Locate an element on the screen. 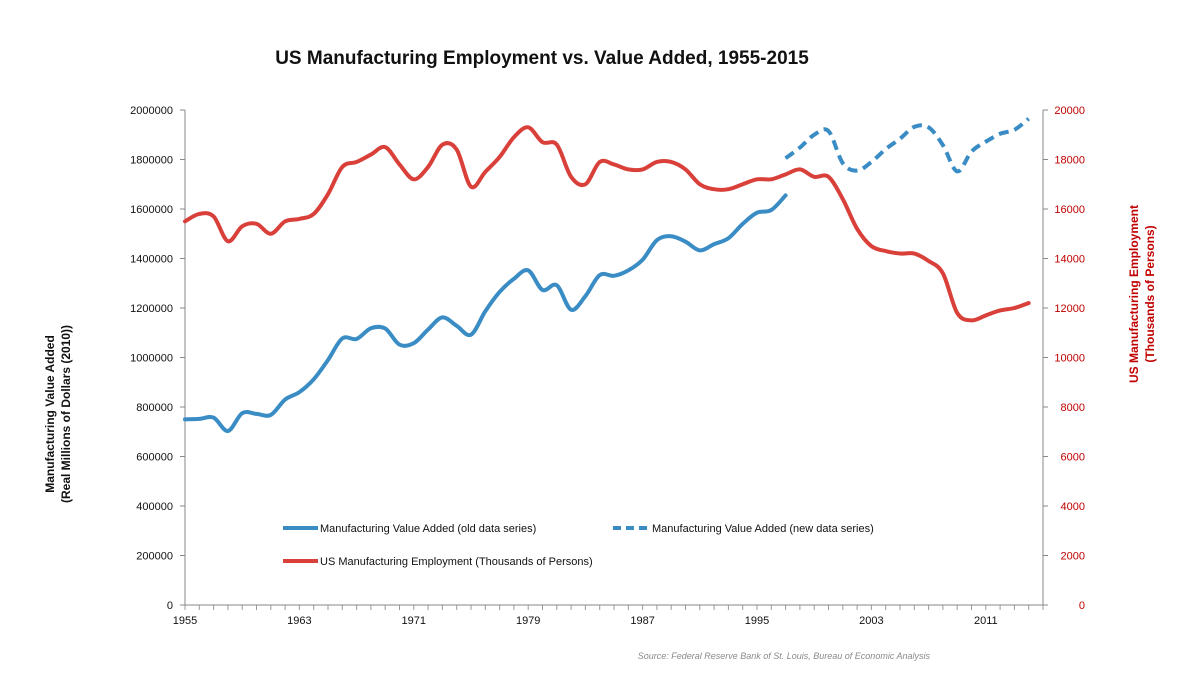 The width and height of the screenshot is (1201, 675). right-y-tick-label: 0 is located at coordinates (1082, 606).